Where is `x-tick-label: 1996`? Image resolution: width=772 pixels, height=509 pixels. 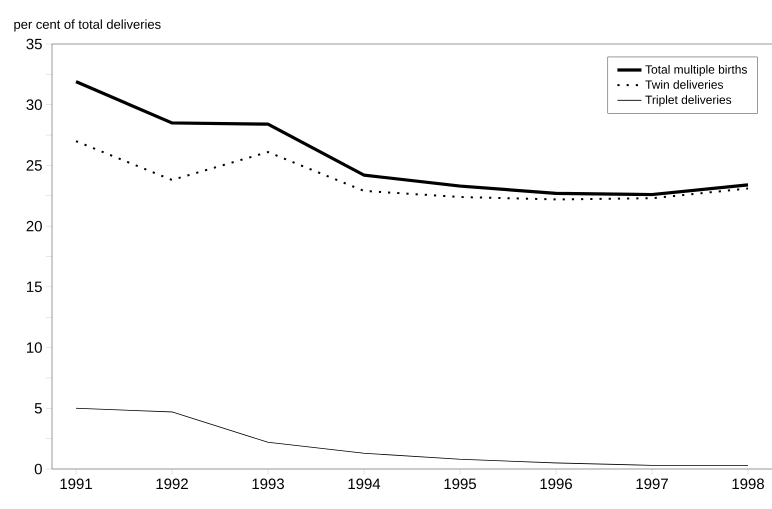
x-tick-label: 1996 is located at coordinates (556, 484).